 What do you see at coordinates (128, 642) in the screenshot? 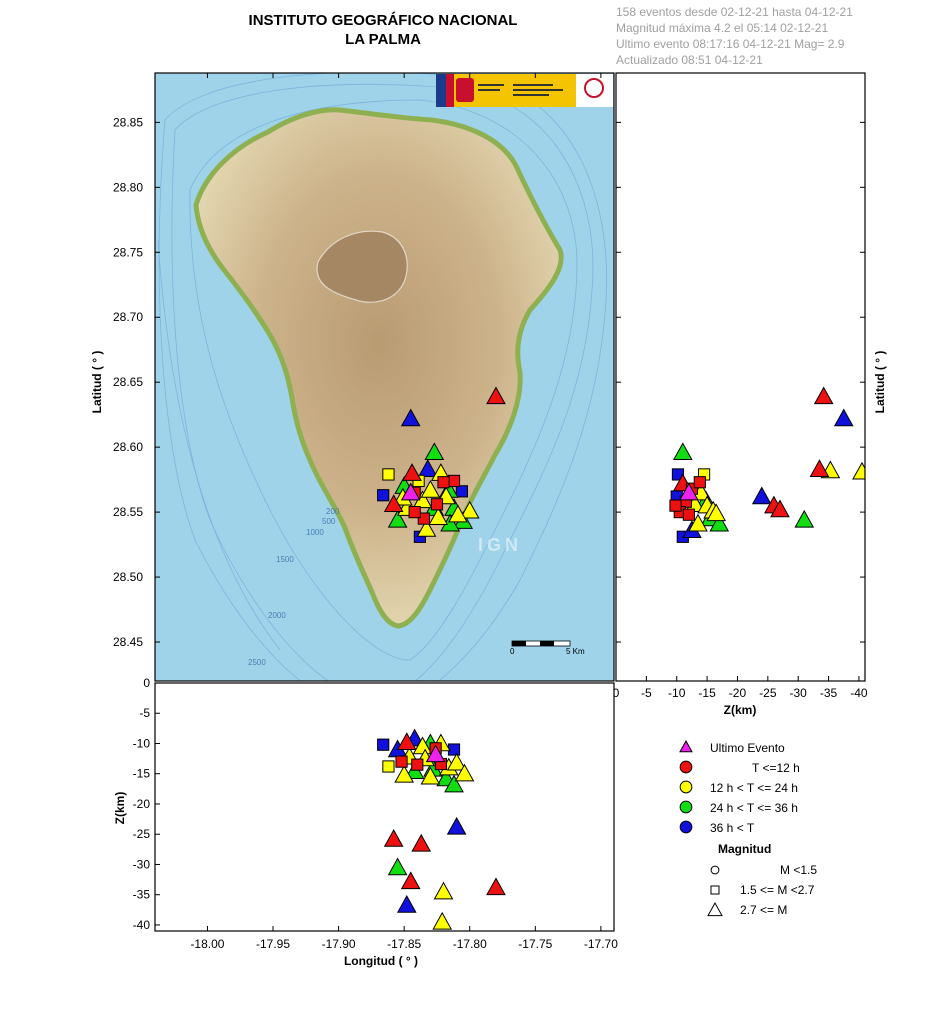
I see `lat-tick-label: 28.45` at bounding box center [128, 642].